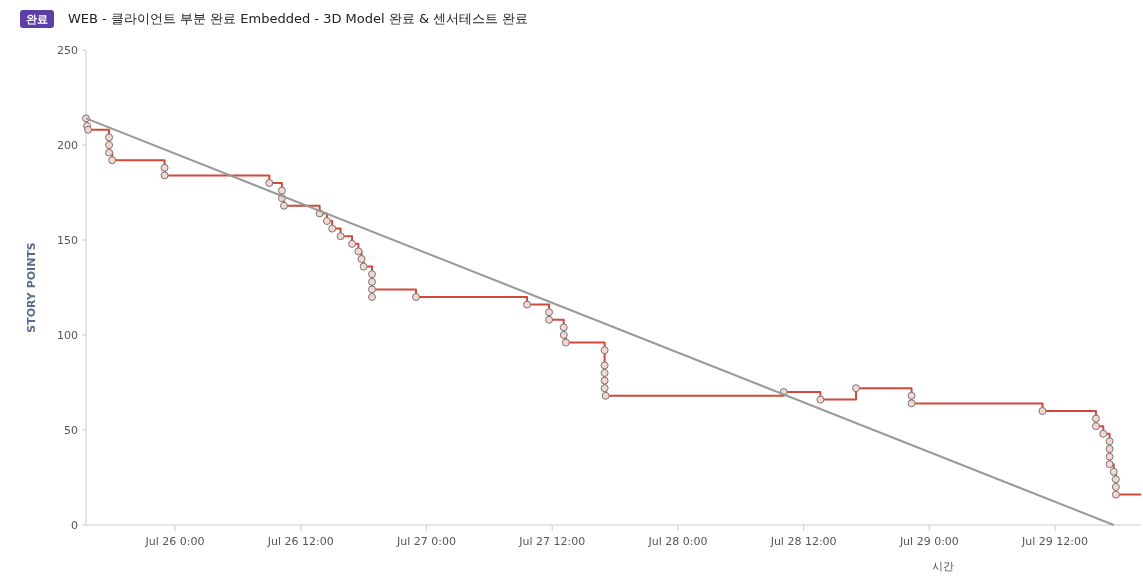  Describe the element at coordinates (67, 50) in the screenshot. I see `y-tick-label: 250` at that location.